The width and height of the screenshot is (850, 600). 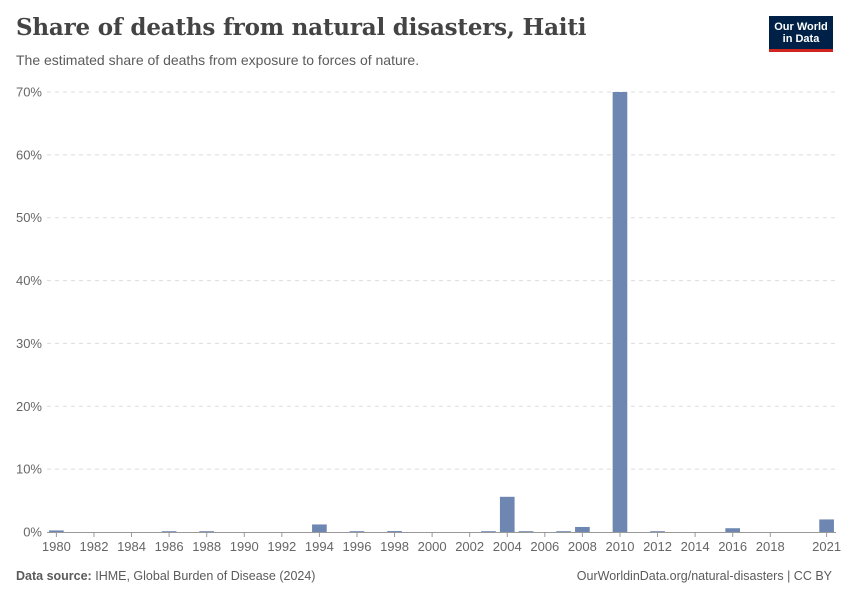 I want to click on bar-1986, so click(x=169, y=531).